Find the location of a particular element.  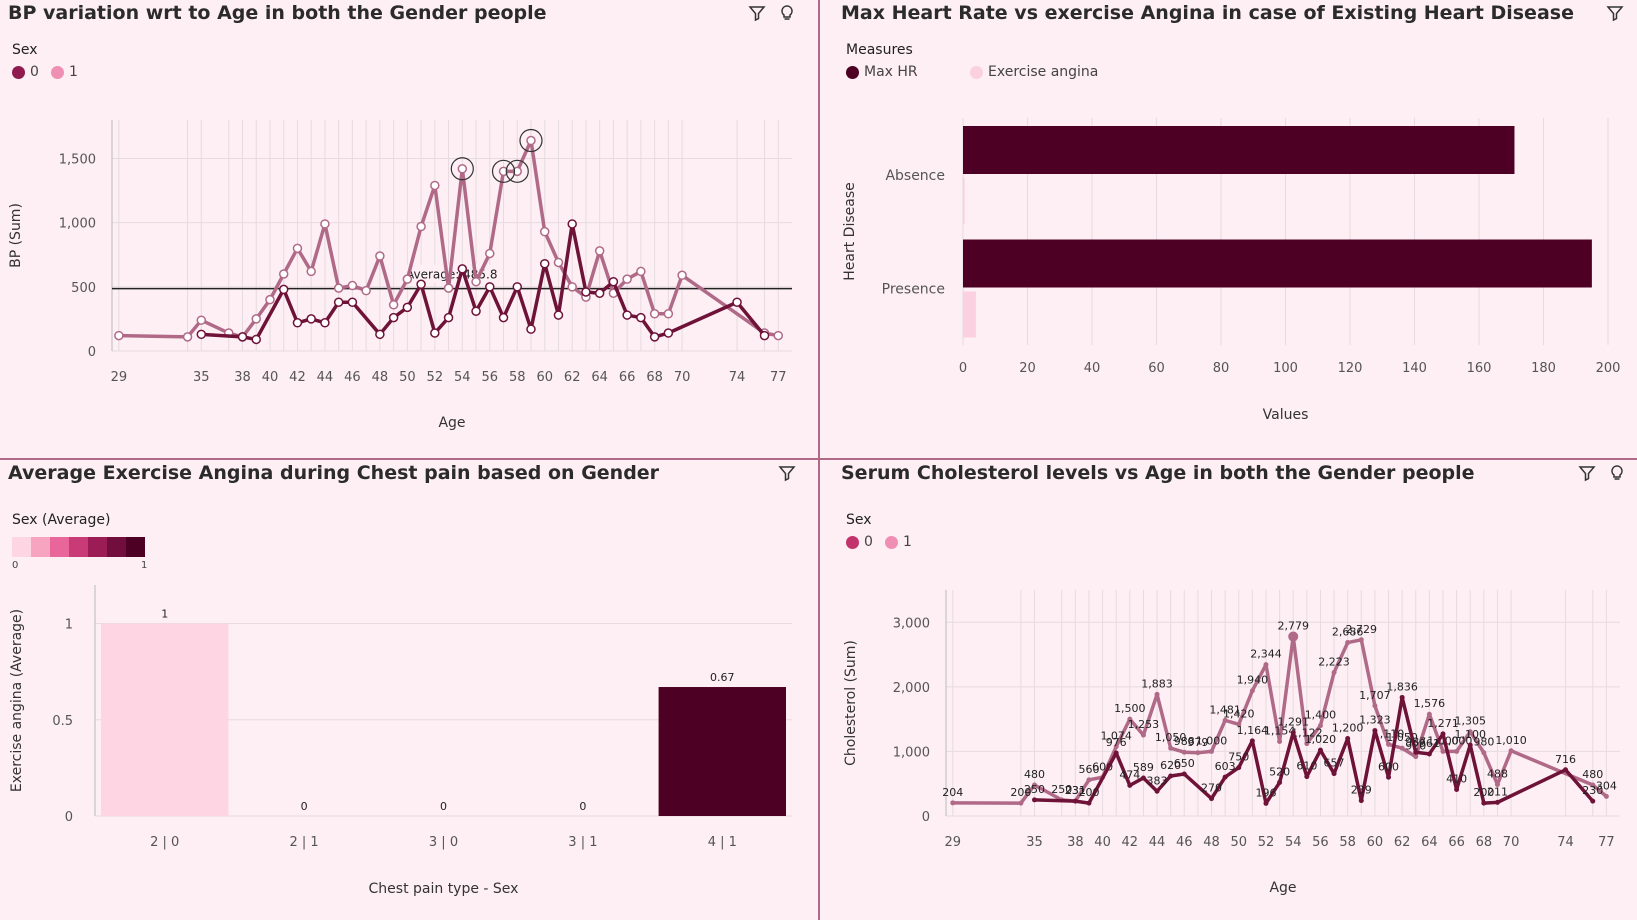

lightbulb-icon is located at coordinates (787, 13).